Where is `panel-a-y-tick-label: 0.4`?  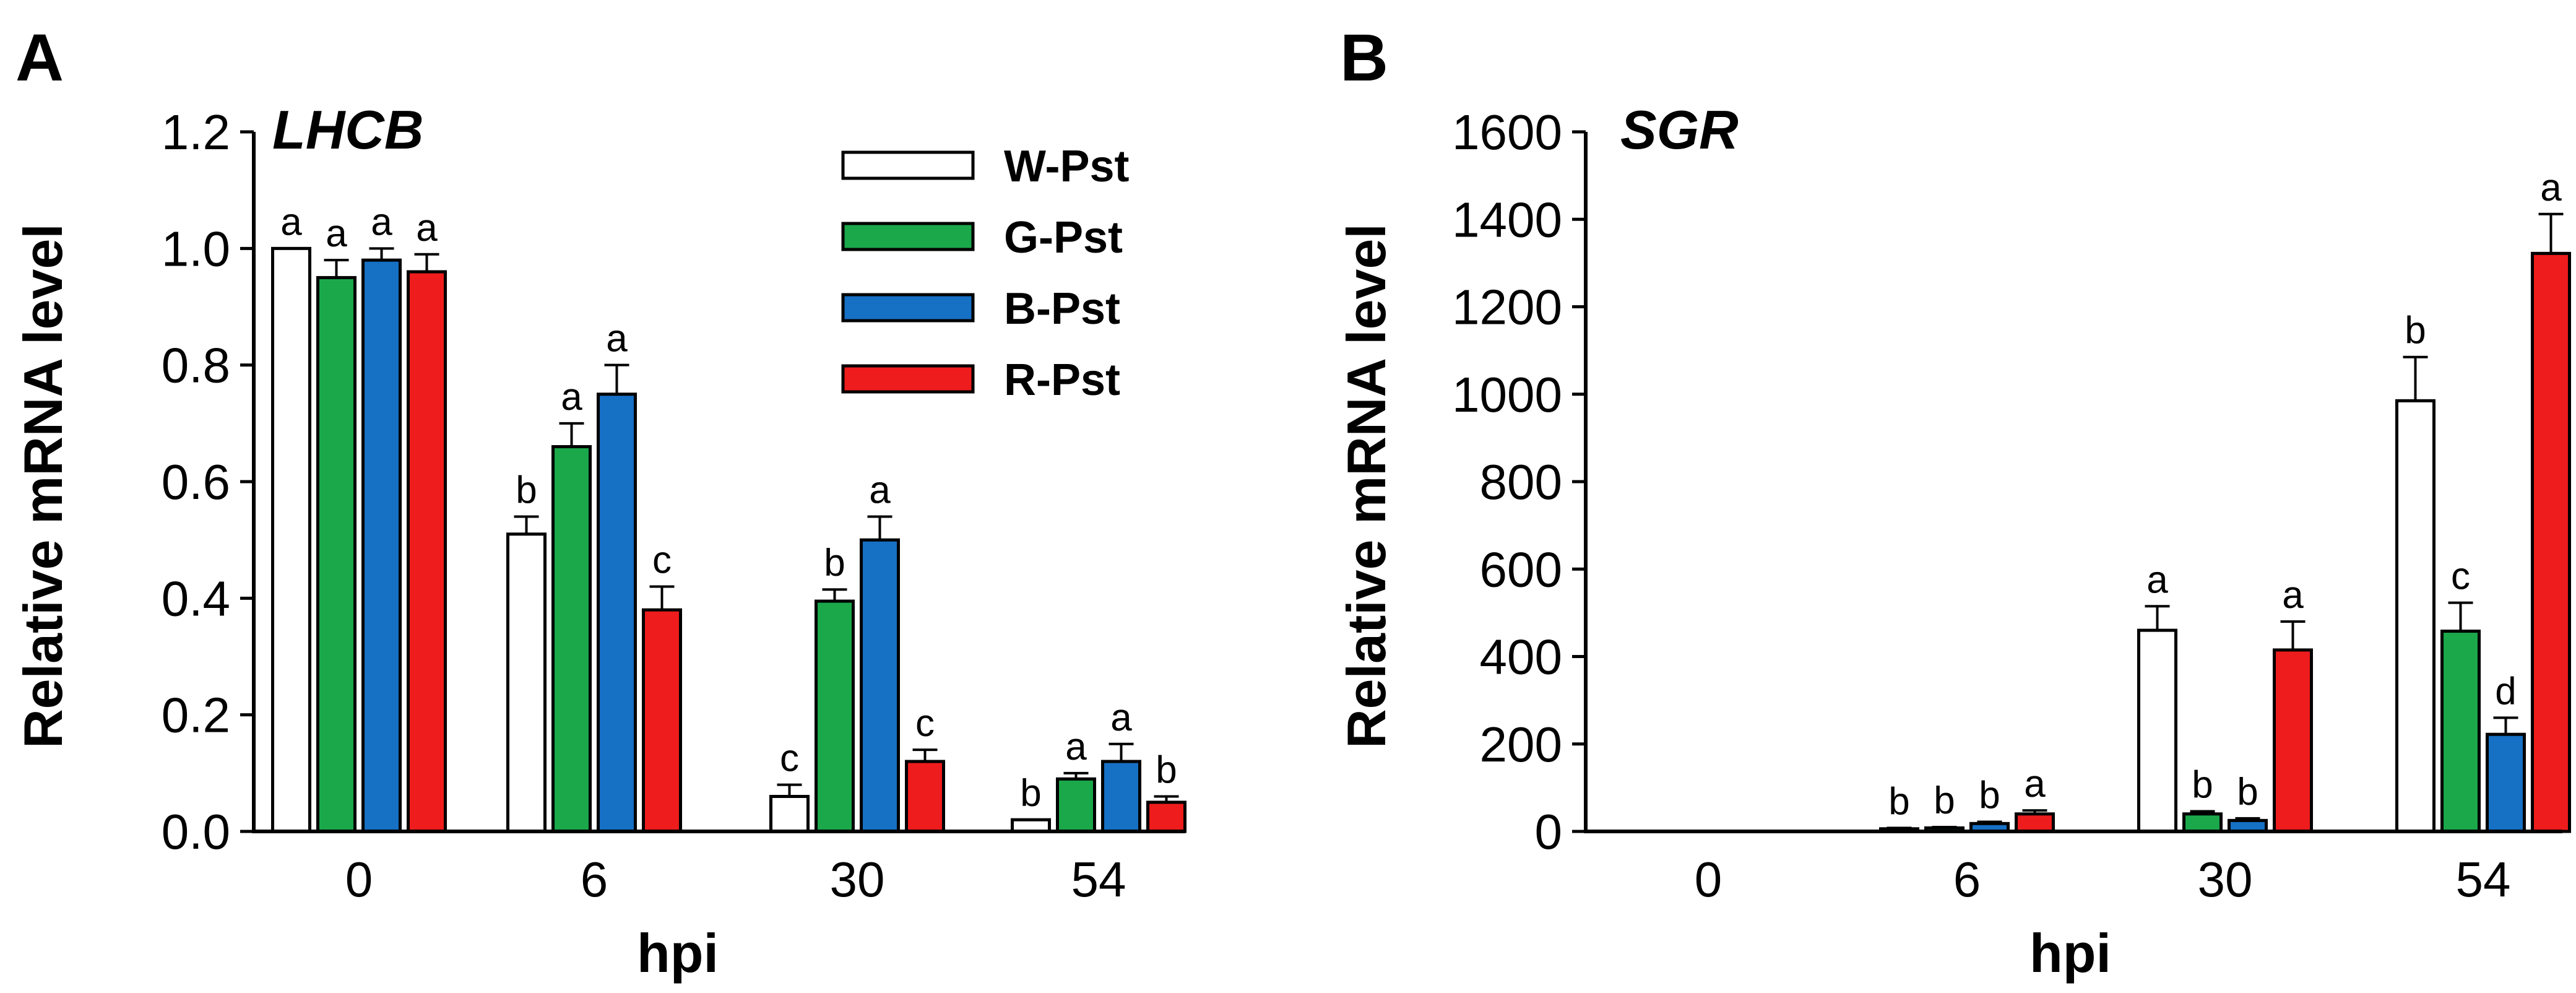 panel-a-y-tick-label: 0.4 is located at coordinates (196, 598).